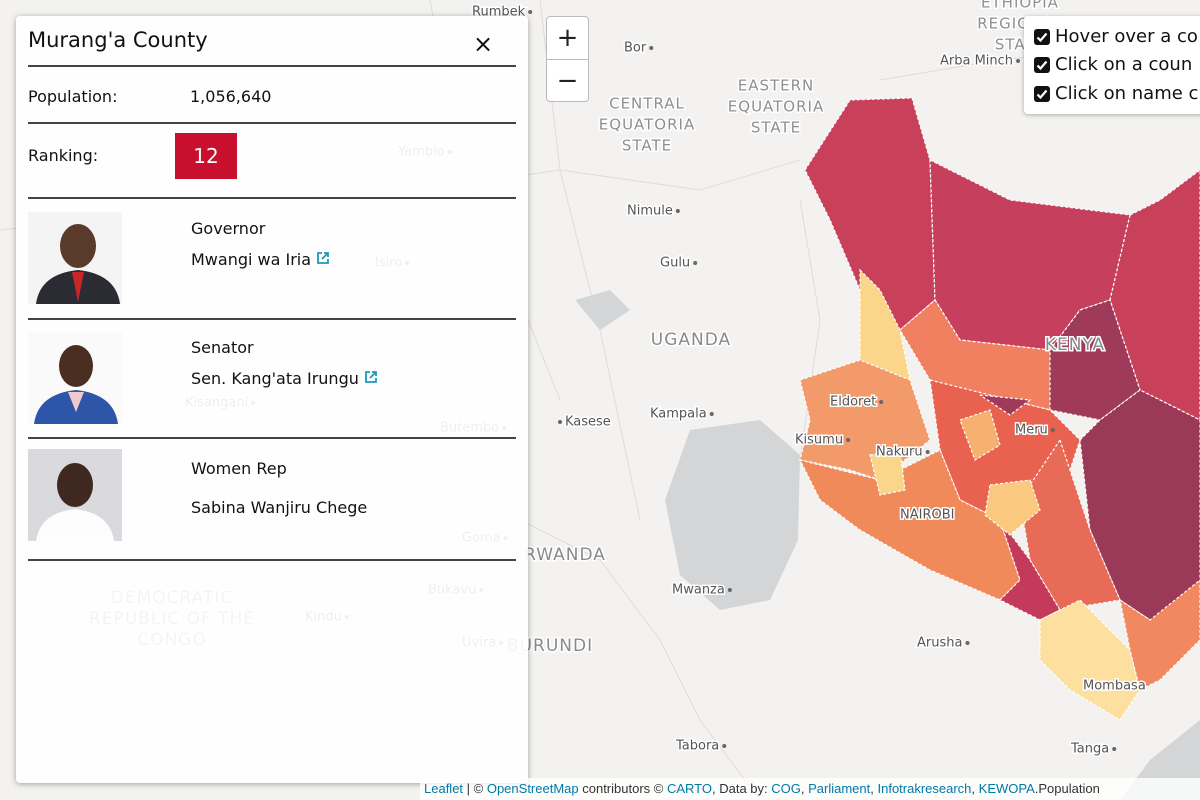  What do you see at coordinates (75, 495) in the screenshot?
I see `women-rep-photo` at bounding box center [75, 495].